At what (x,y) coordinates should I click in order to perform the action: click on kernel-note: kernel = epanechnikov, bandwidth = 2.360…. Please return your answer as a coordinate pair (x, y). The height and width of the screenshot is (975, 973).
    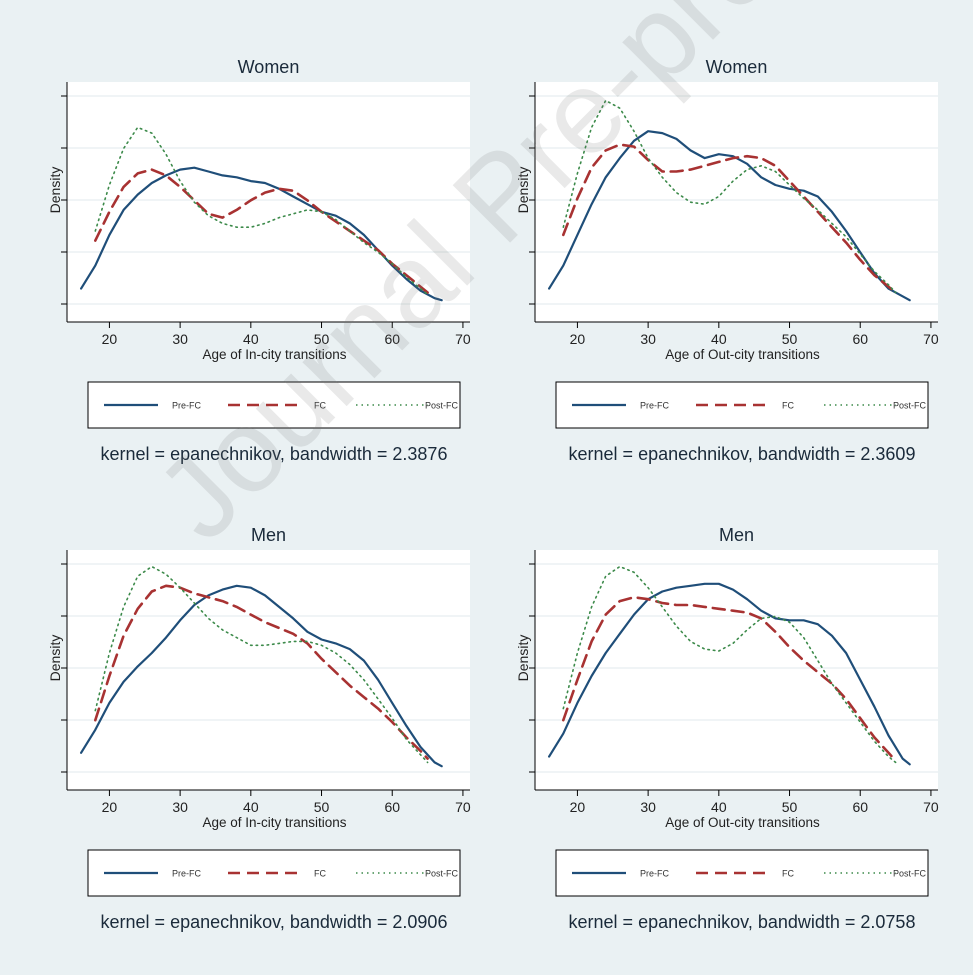
    Looking at the image, I should click on (742, 454).